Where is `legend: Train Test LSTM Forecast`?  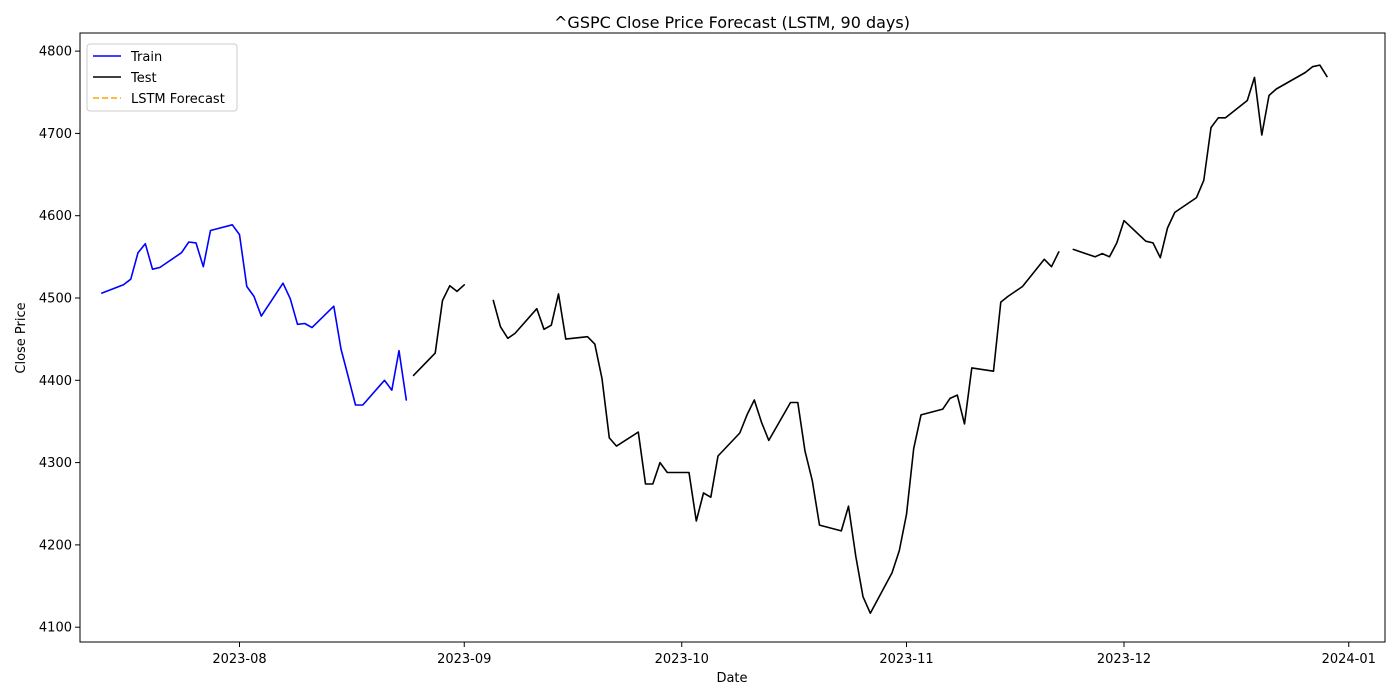 legend: Train Test LSTM Forecast is located at coordinates (162, 77).